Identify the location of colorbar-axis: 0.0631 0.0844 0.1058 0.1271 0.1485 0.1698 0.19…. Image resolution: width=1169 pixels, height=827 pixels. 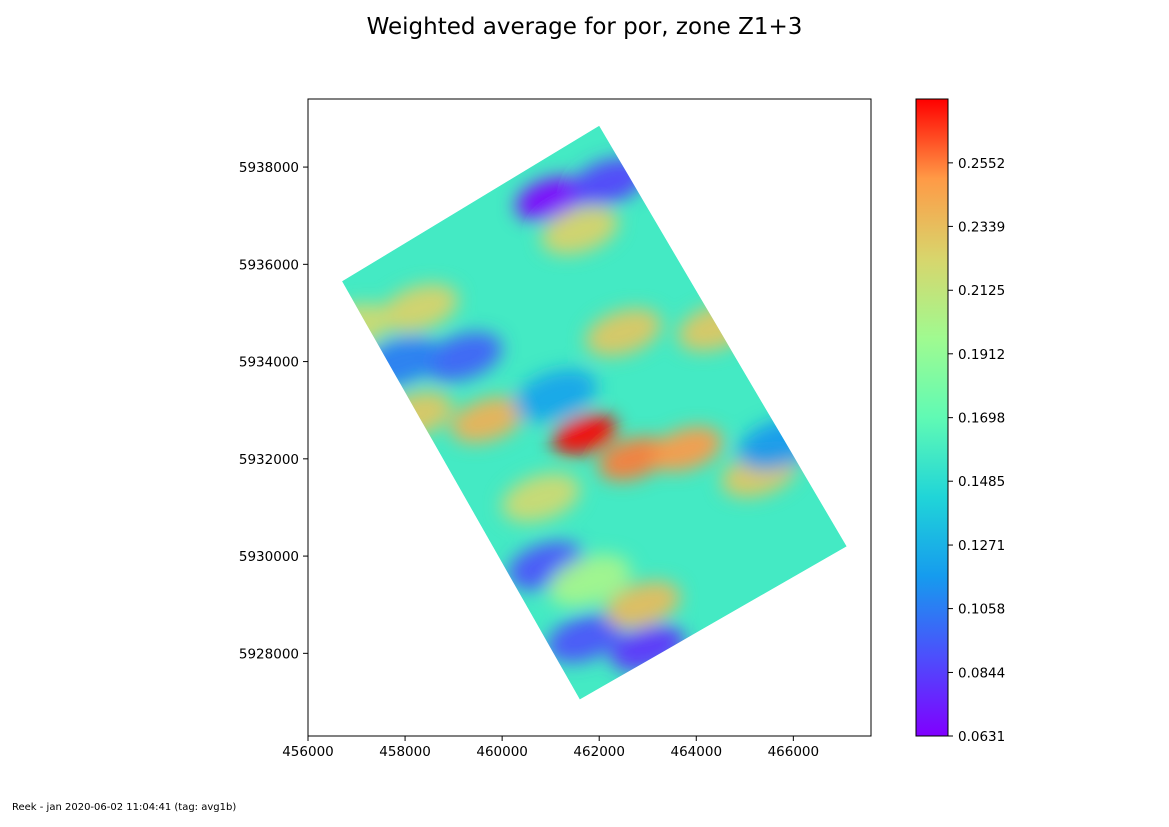
(976, 450).